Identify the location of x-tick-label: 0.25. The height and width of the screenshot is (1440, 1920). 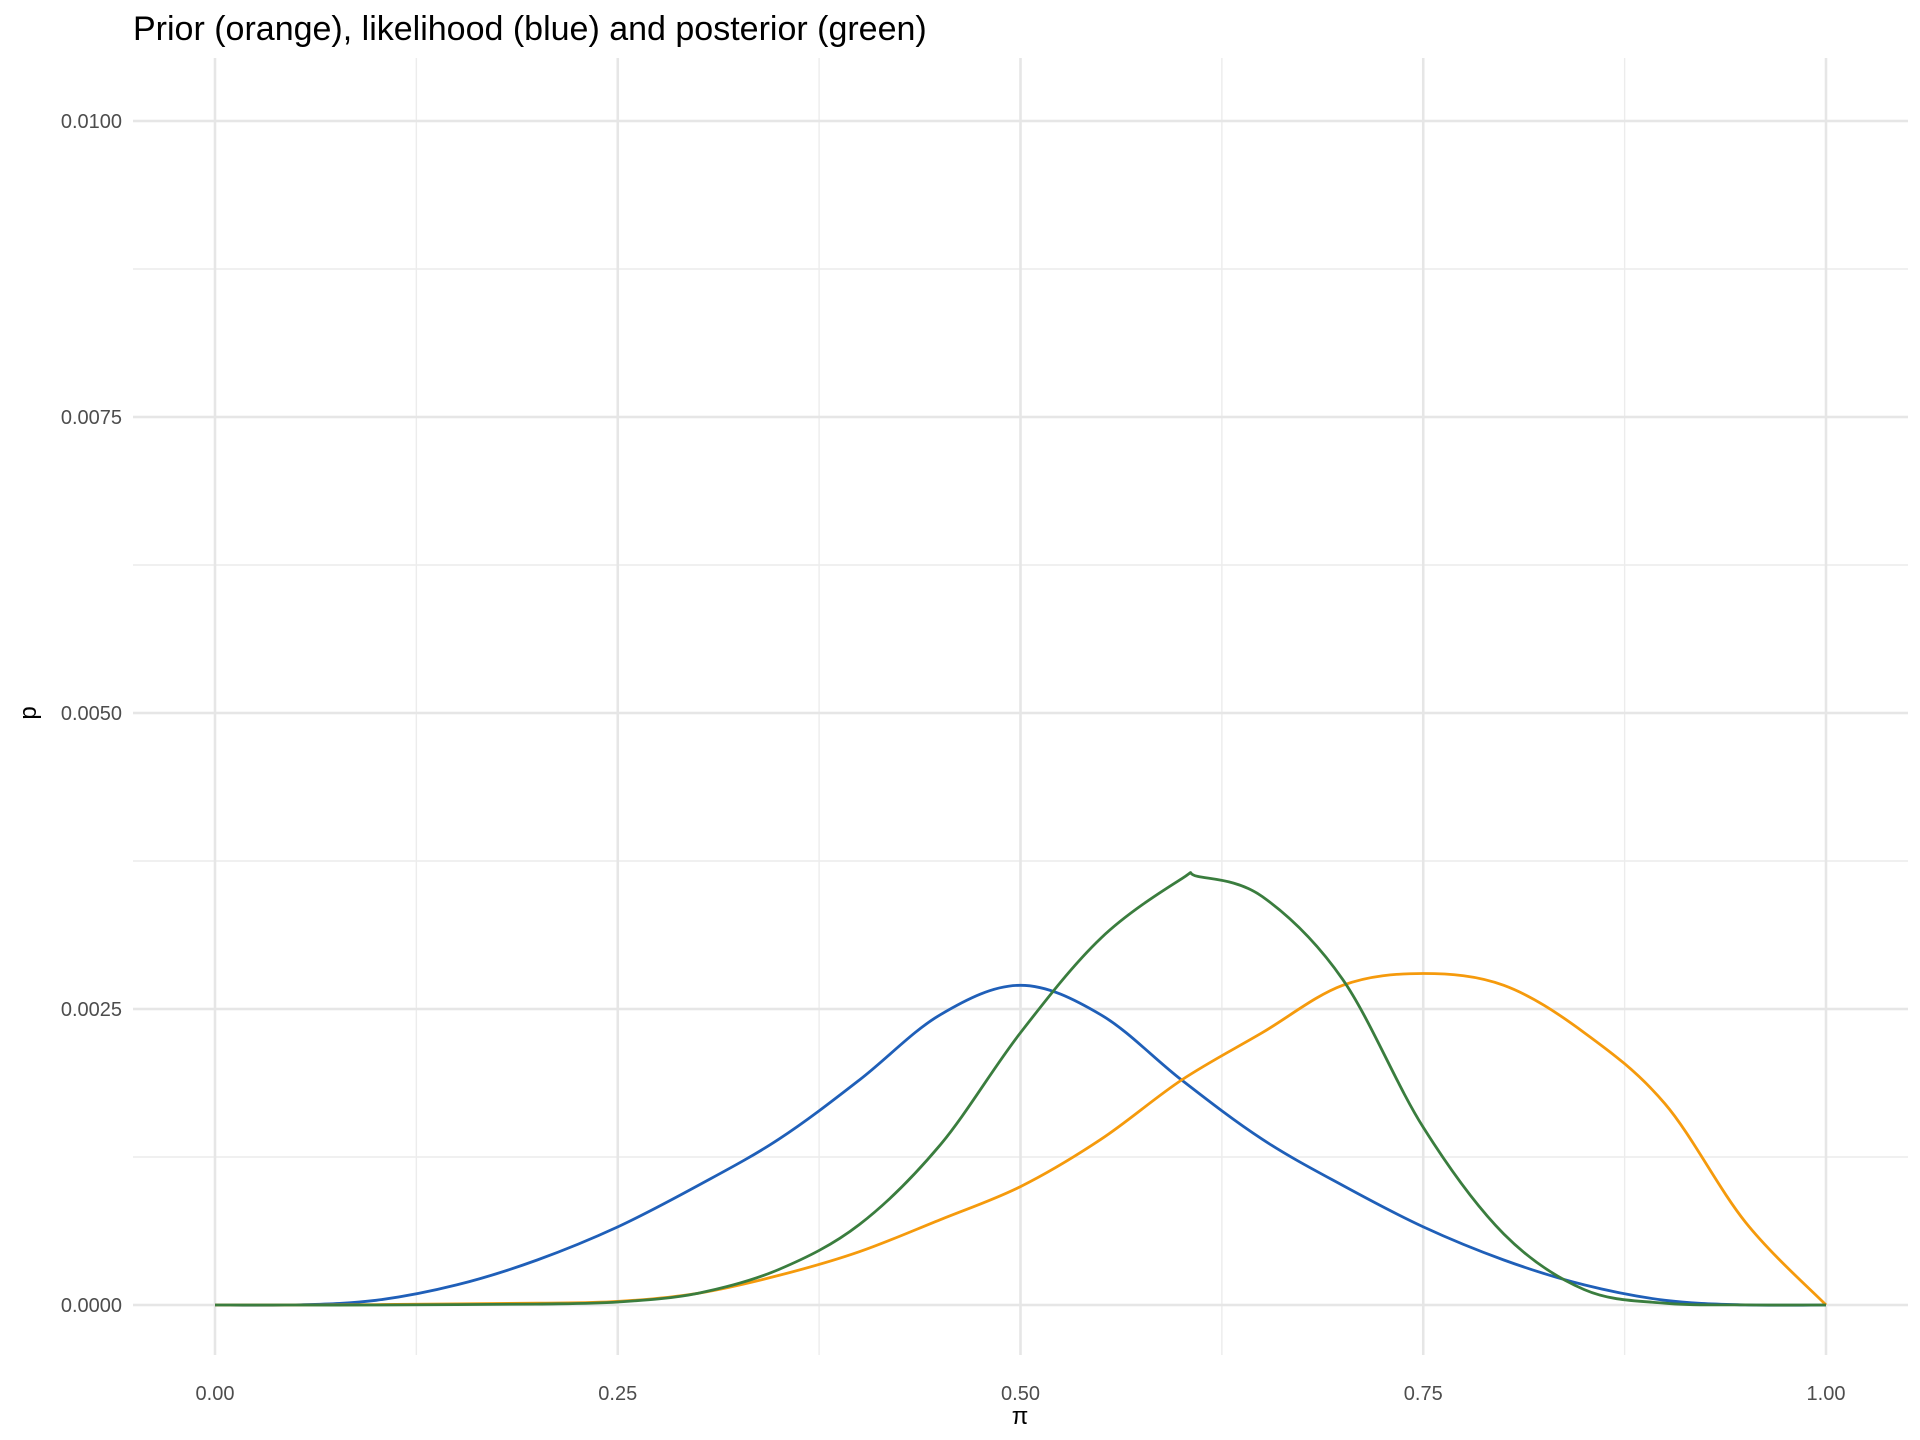
(617, 1394).